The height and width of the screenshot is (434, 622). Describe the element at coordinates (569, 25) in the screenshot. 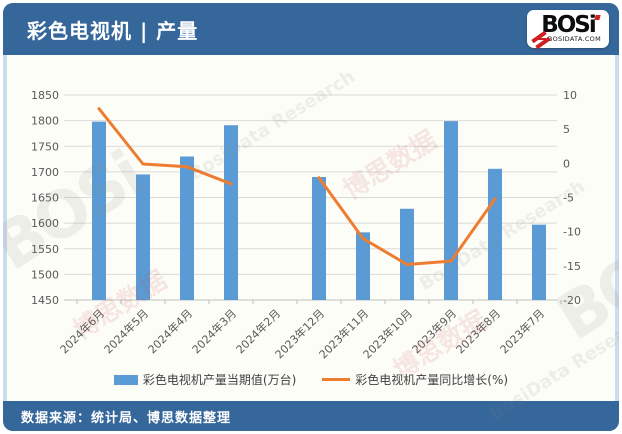

I see `logo-text: BOSi` at that location.